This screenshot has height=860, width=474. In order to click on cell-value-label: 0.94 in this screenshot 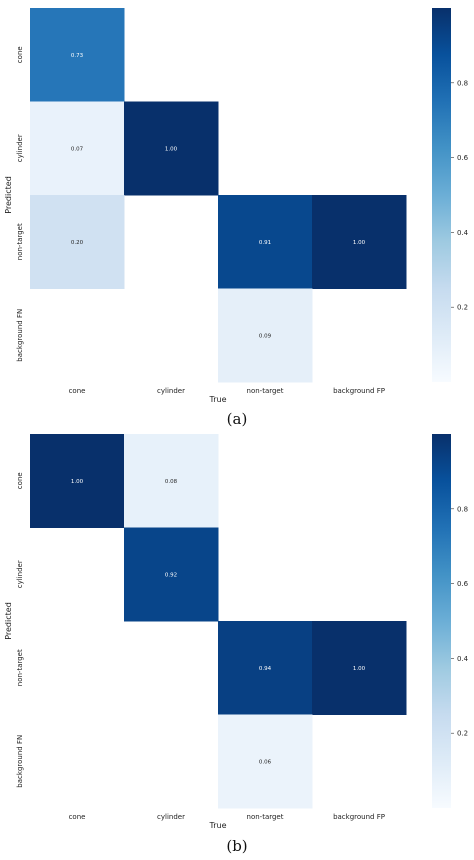, I will do `click(265, 669)`.